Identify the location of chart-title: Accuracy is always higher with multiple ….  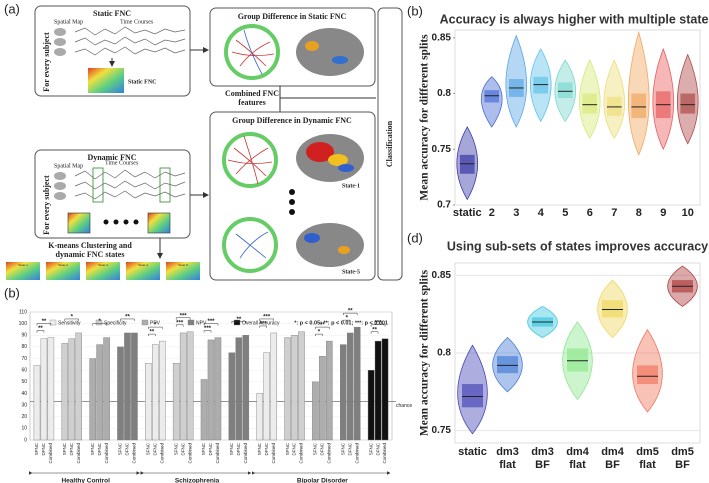
(574, 19).